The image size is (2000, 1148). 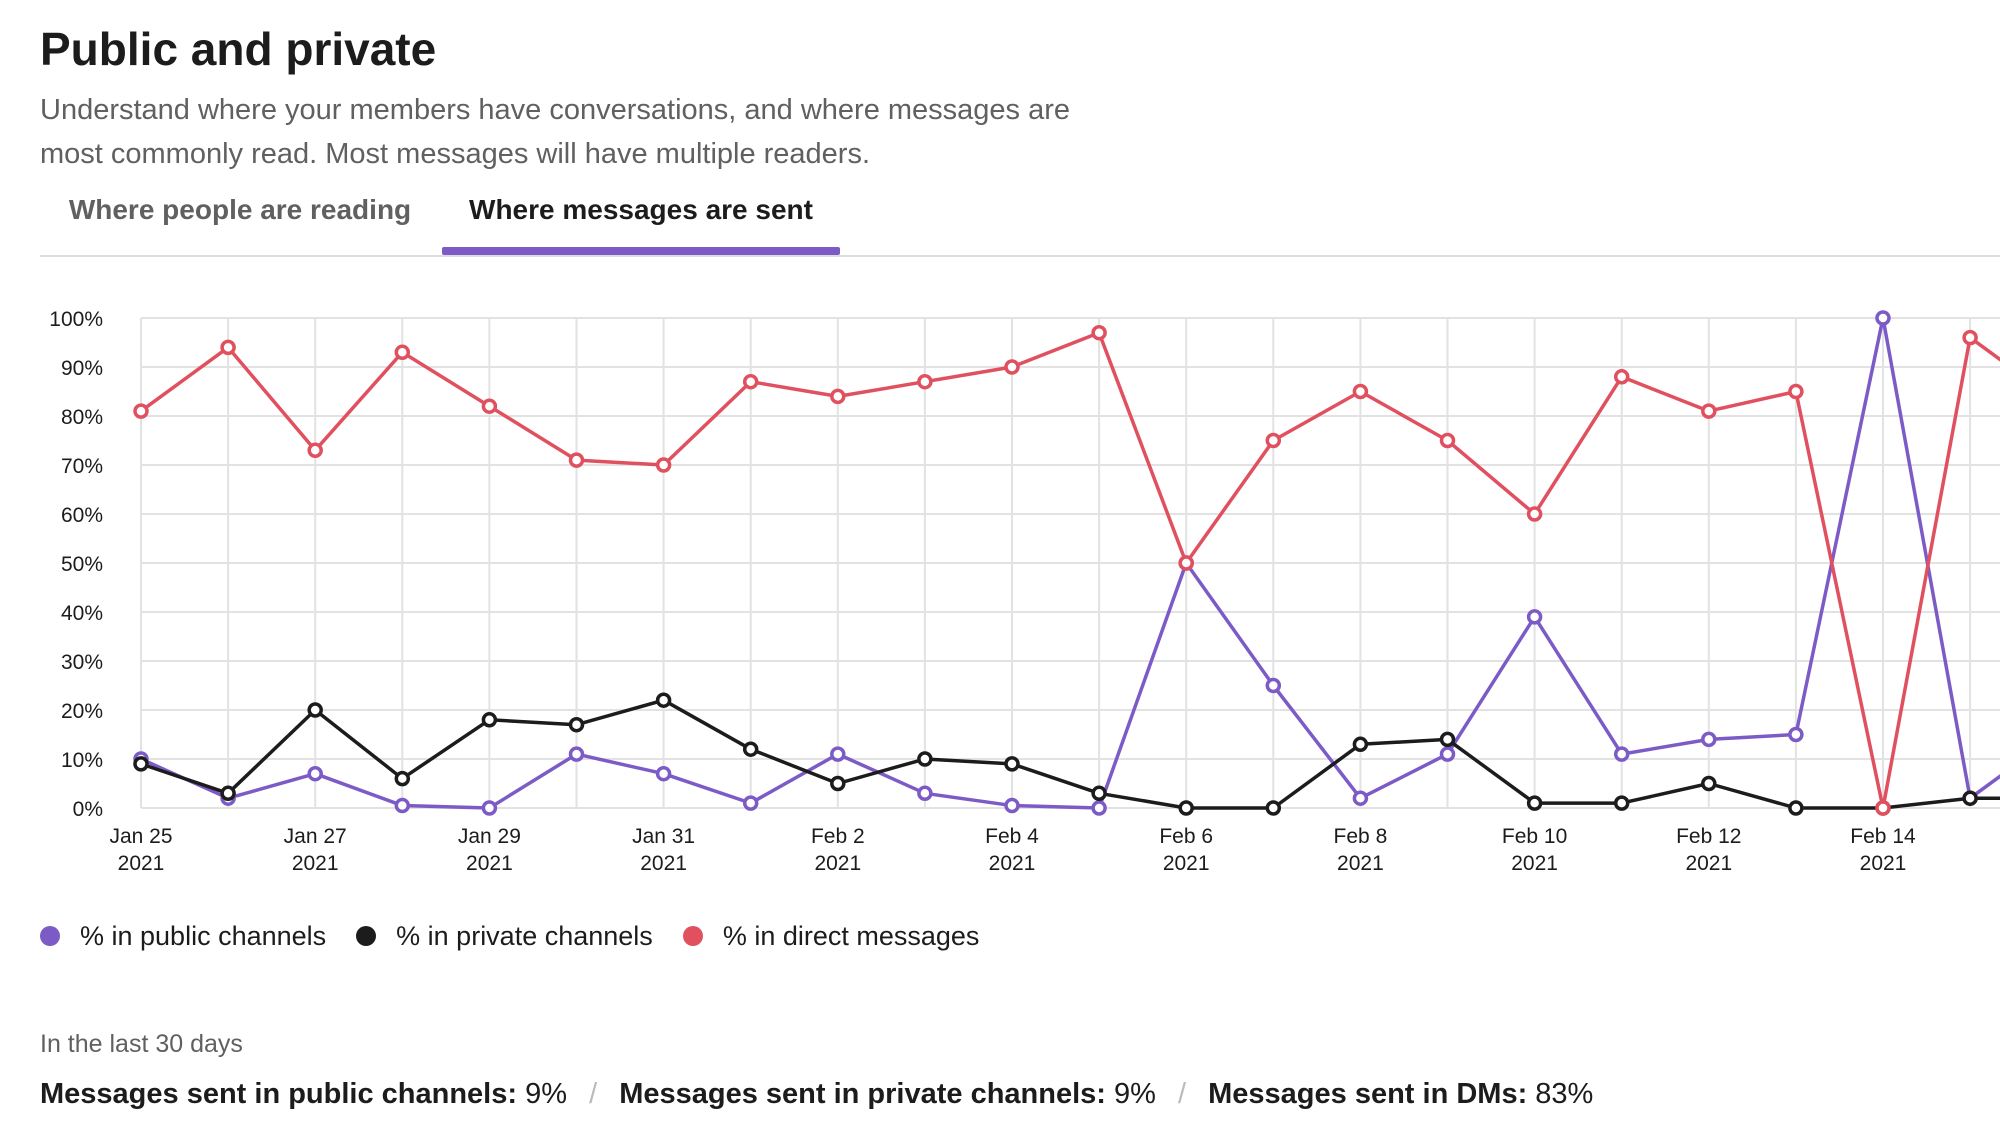 What do you see at coordinates (88, 809) in the screenshot?
I see `y-tick-label: 0%` at bounding box center [88, 809].